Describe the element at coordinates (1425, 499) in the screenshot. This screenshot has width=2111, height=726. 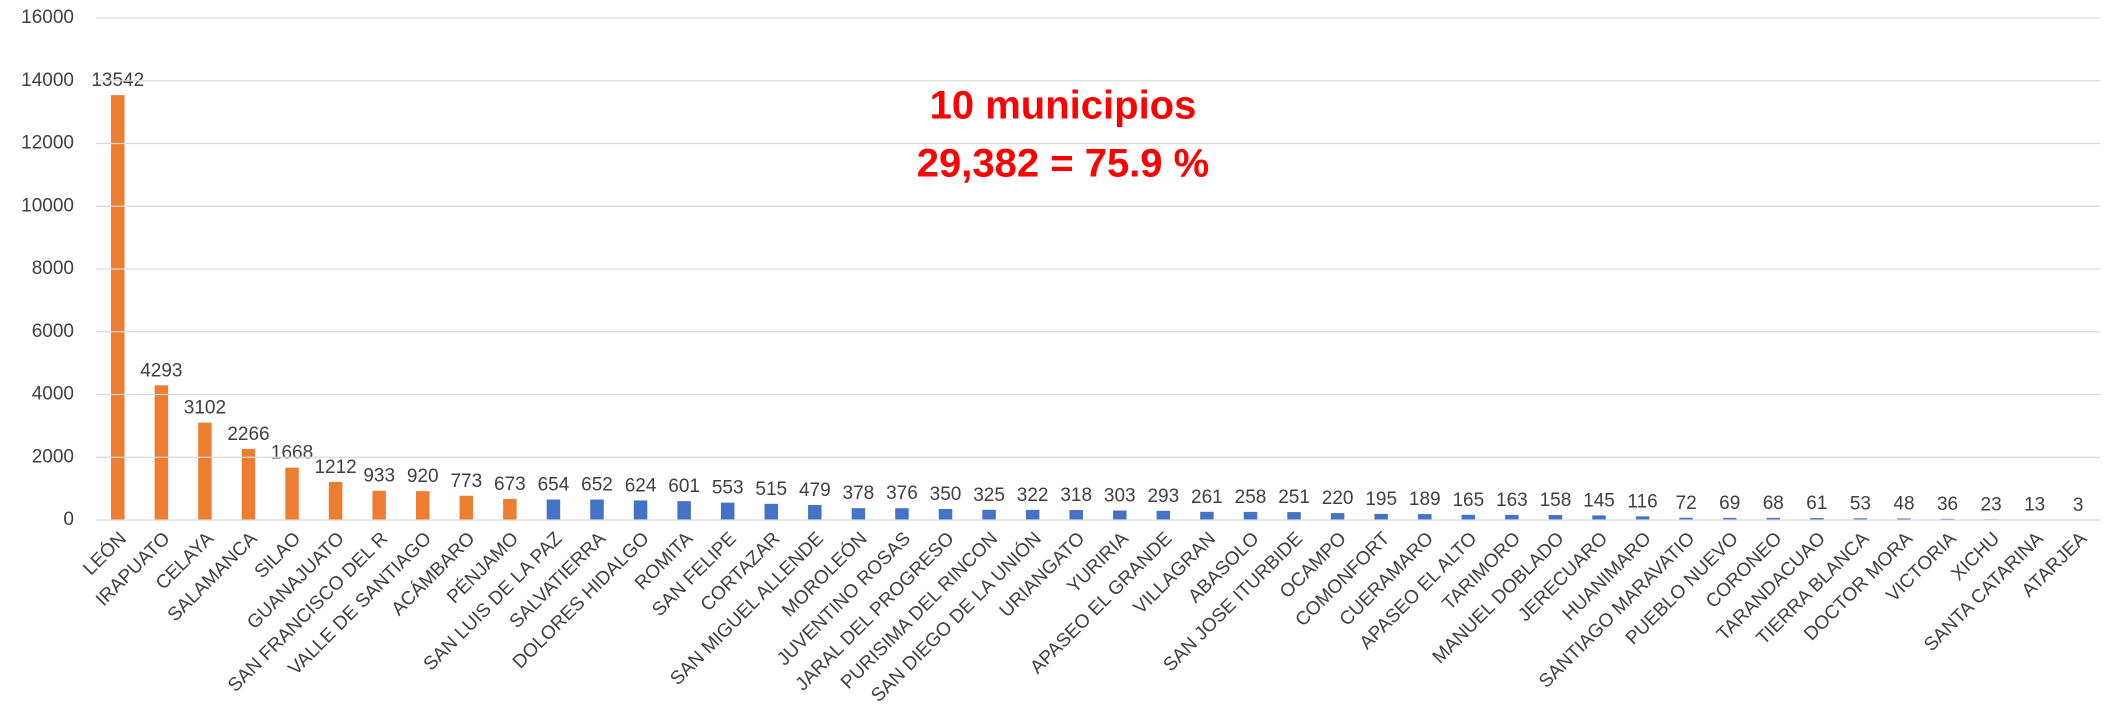
I see `data-label: 189` at that location.